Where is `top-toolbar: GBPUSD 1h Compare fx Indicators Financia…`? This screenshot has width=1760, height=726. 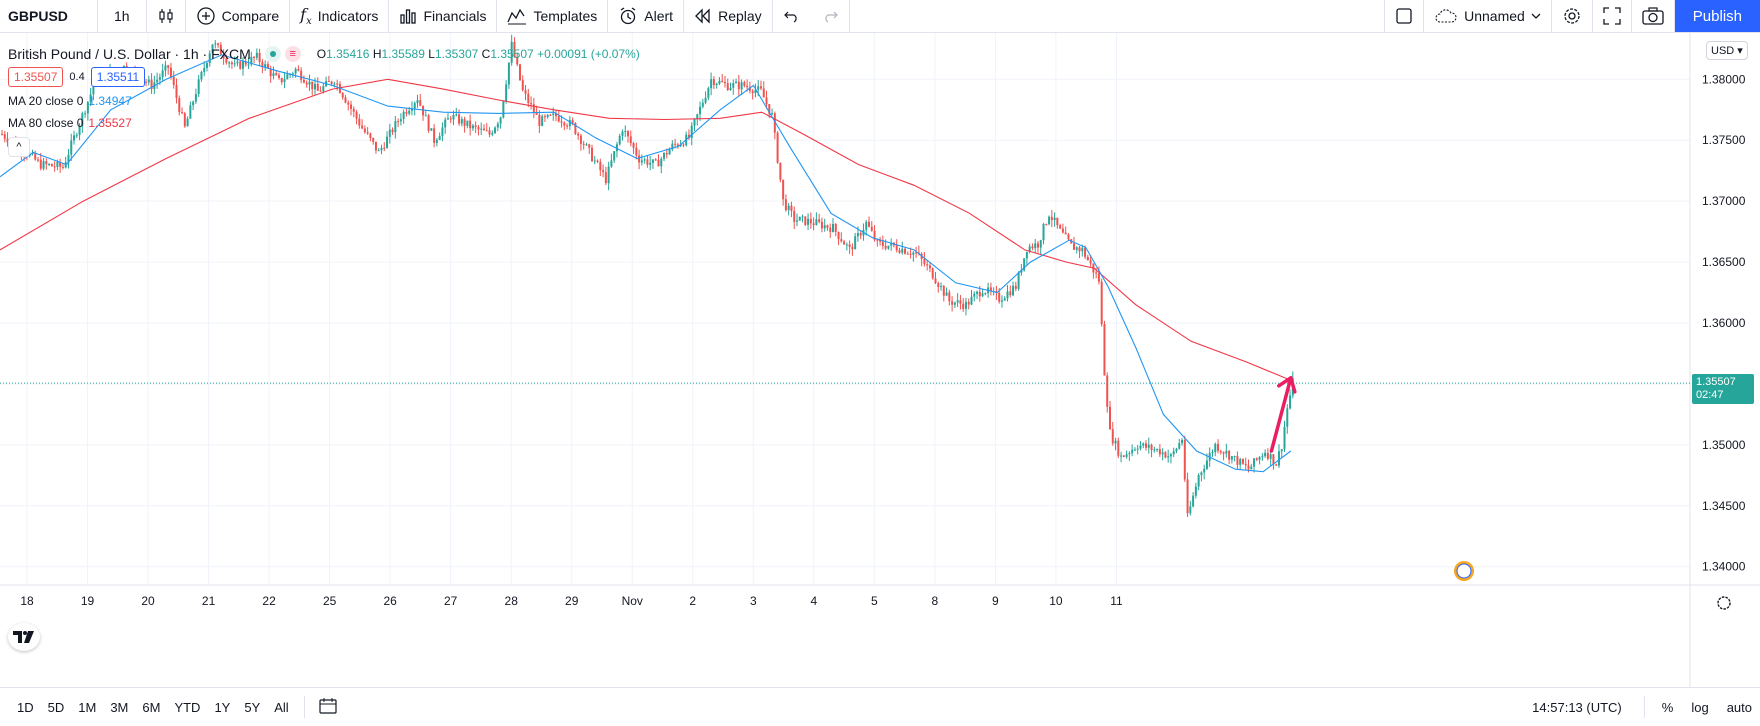 top-toolbar: GBPUSD 1h Compare fx Indicators Financia… is located at coordinates (880, 16).